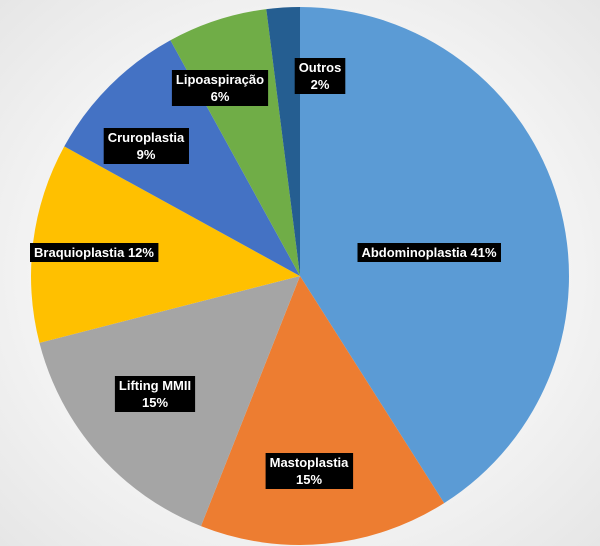 This screenshot has height=546, width=600. What do you see at coordinates (141, 252) in the screenshot?
I see `percent-value: 12%` at bounding box center [141, 252].